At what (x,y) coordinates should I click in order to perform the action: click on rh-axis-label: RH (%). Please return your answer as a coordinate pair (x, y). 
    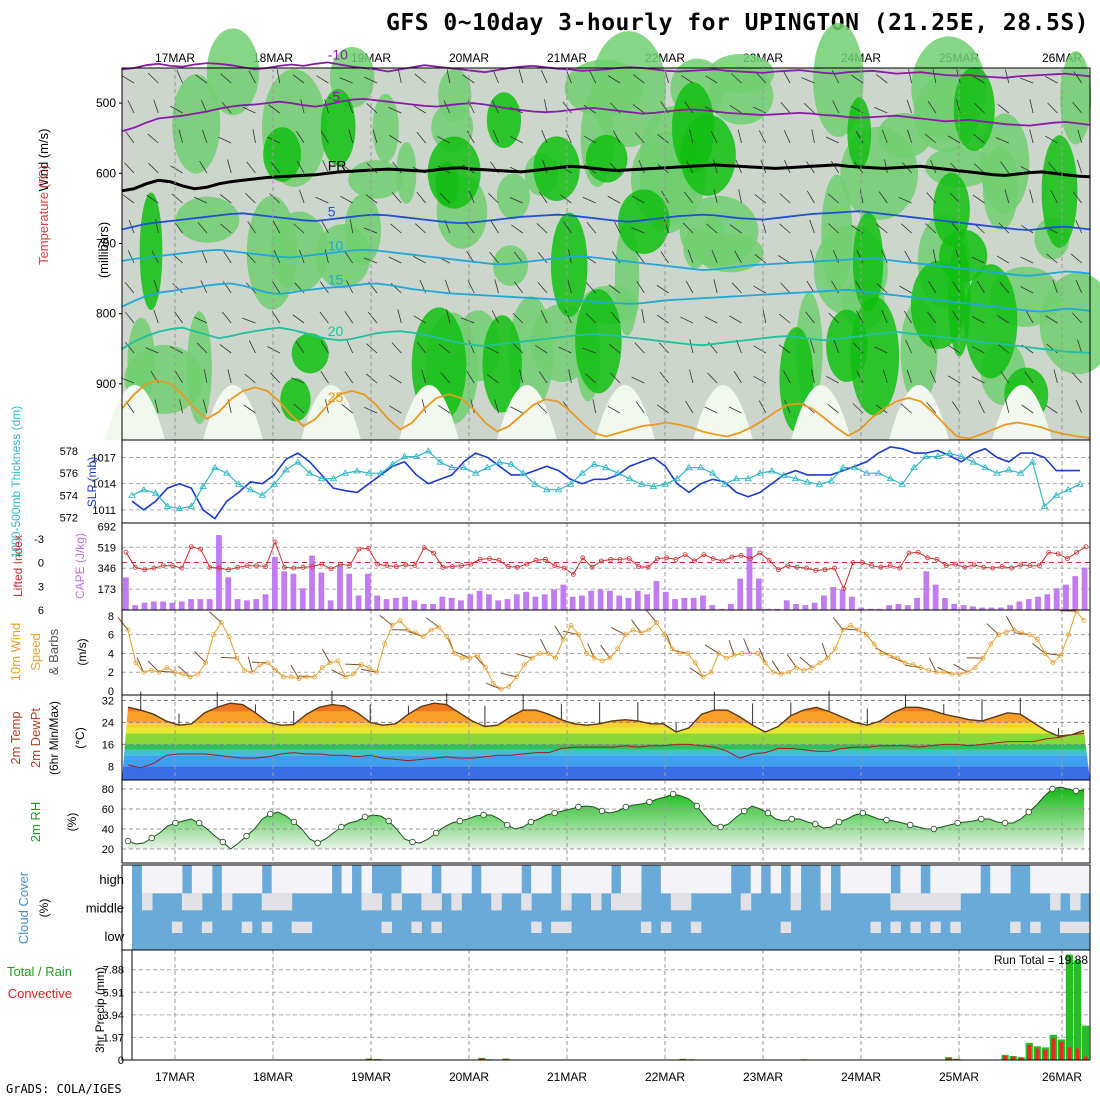
    Looking at the image, I should click on (44, 309).